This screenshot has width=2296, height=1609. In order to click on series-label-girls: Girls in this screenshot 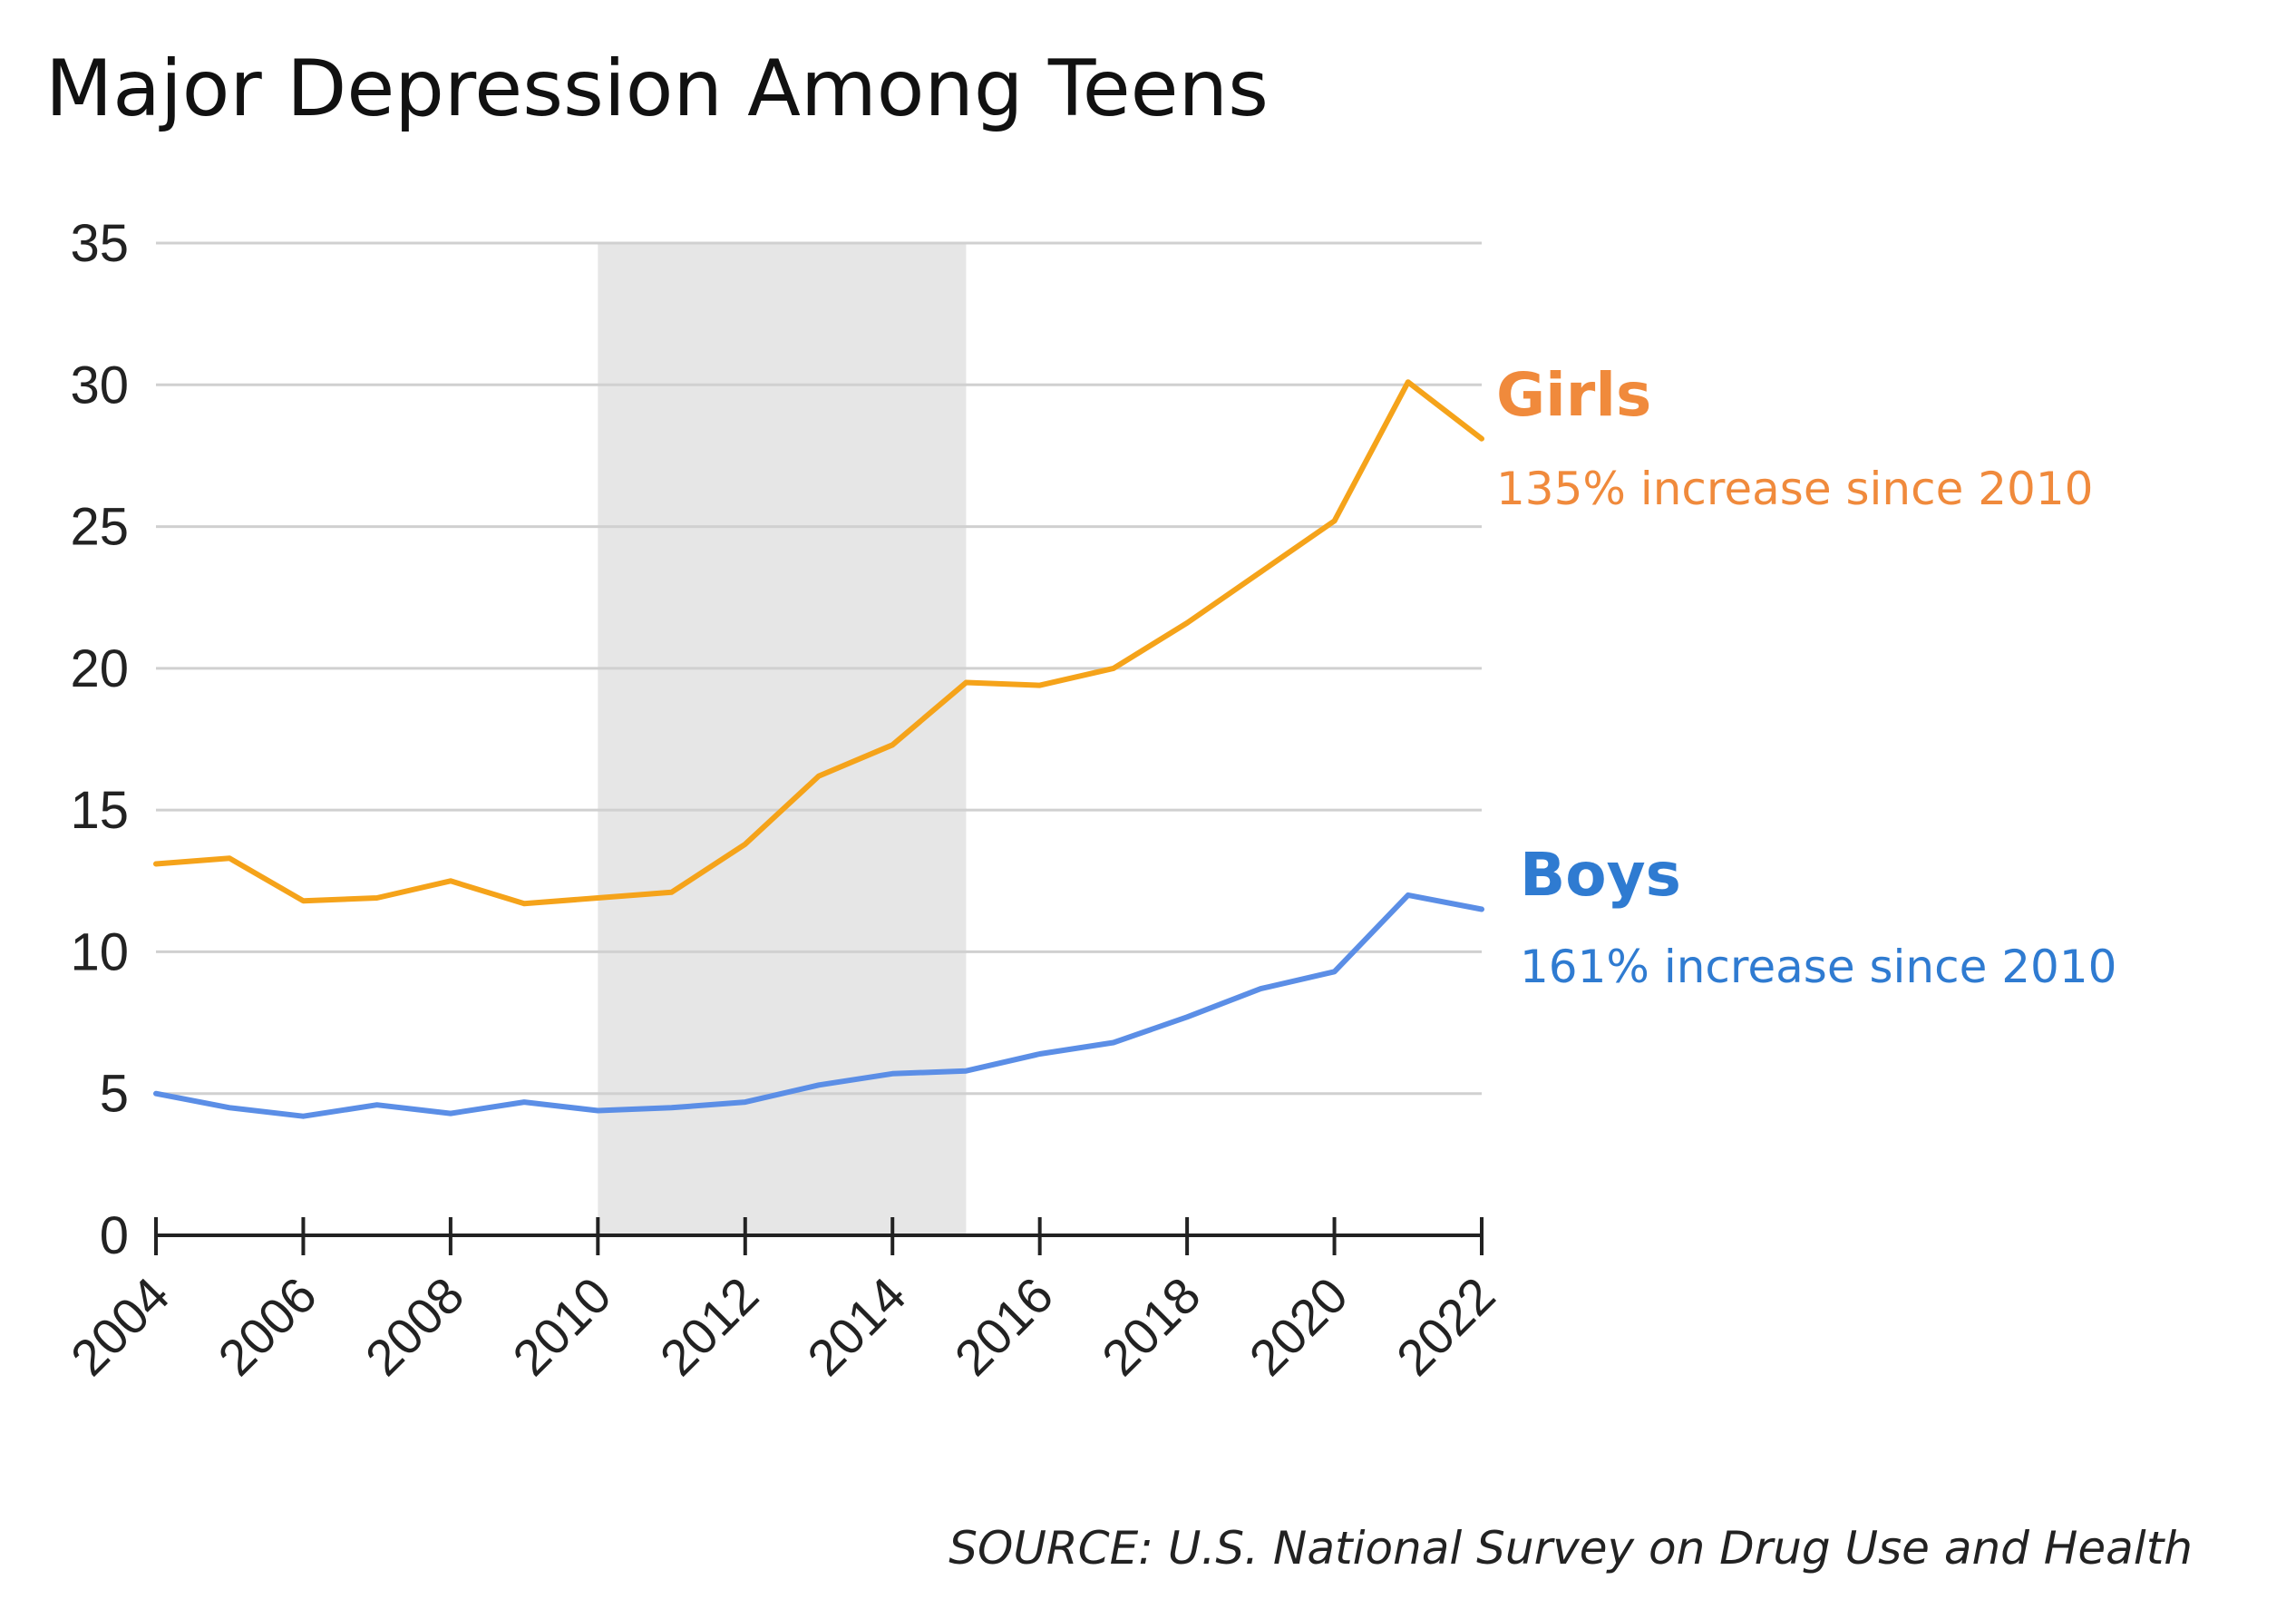, I will do `click(1573, 395)`.